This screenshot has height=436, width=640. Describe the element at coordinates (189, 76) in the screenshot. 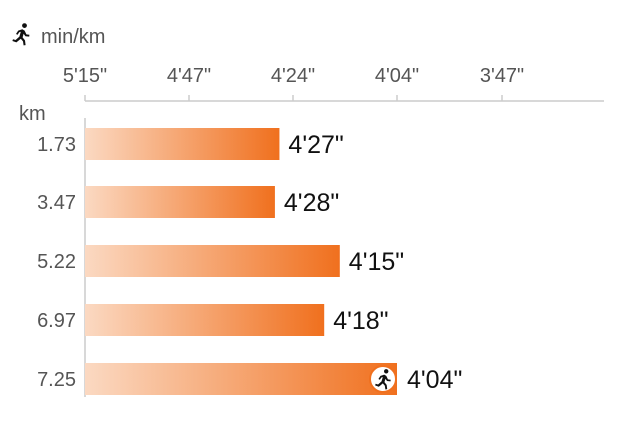

I see `x-tick-label: 4'47"` at that location.